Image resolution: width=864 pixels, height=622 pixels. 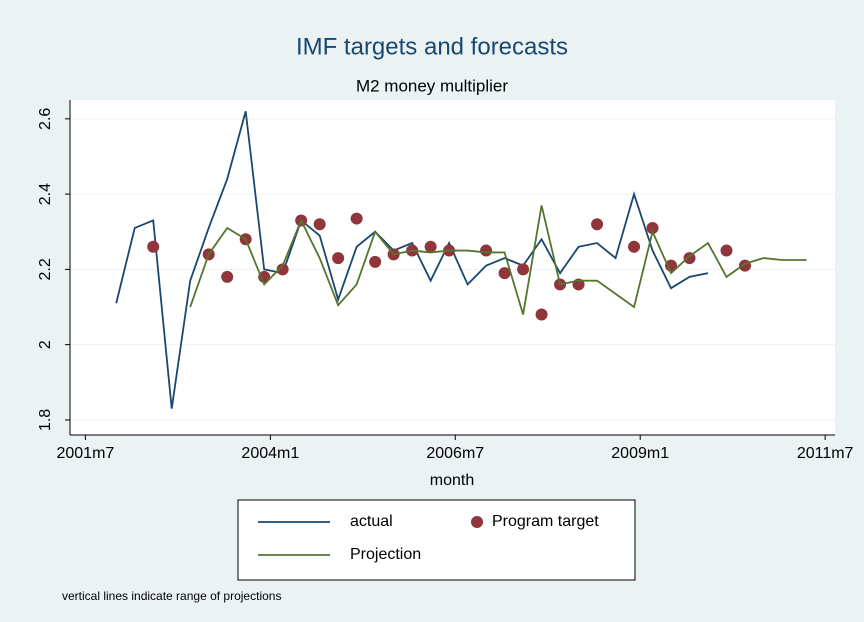 What do you see at coordinates (432, 85) in the screenshot?
I see `chart-subtitle: M2 money multiplier` at bounding box center [432, 85].